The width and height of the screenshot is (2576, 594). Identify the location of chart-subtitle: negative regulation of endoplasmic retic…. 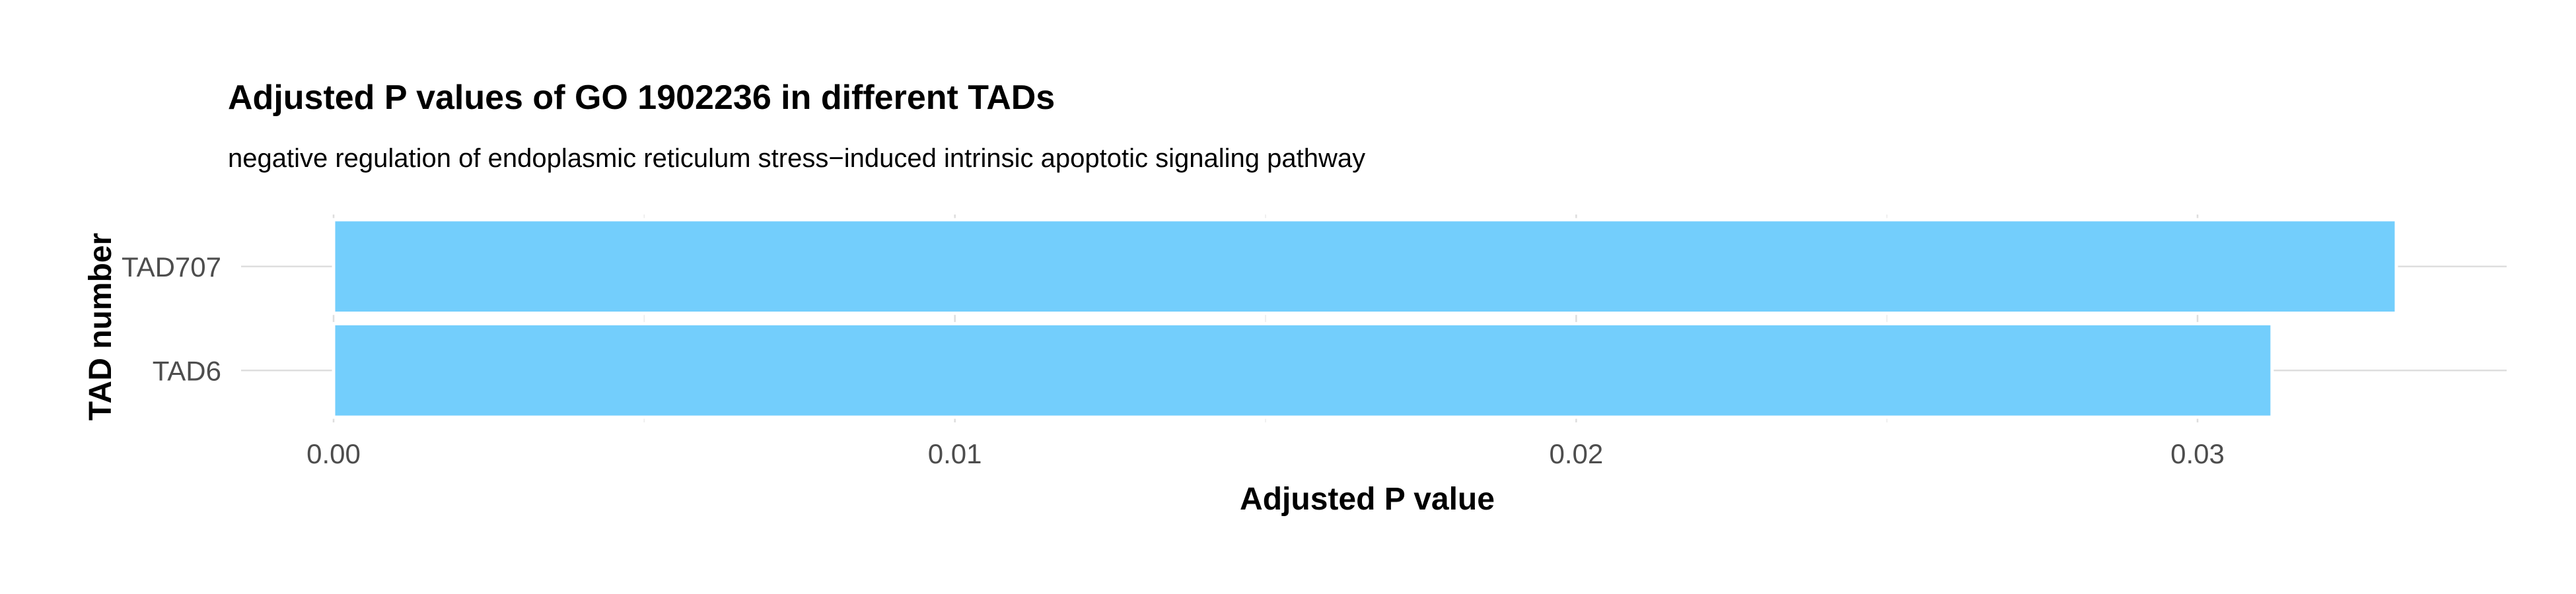
(796, 158).